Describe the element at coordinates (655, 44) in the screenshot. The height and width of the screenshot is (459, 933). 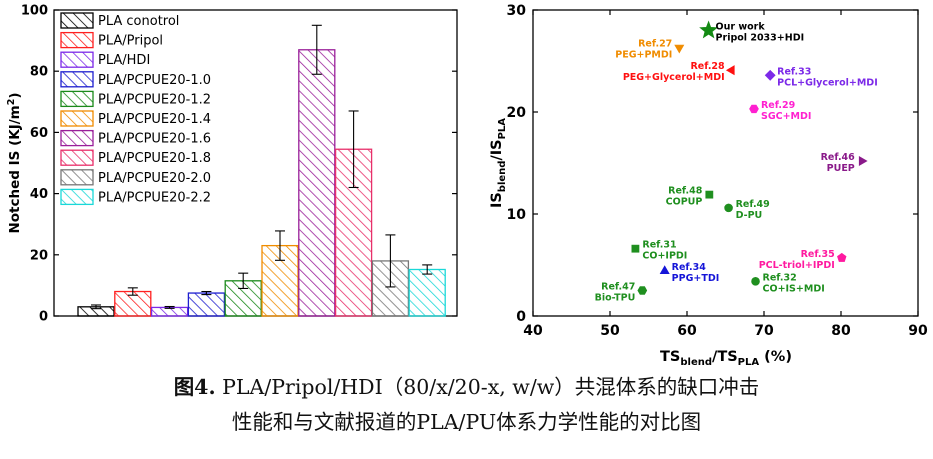
I see `point-reference-label: Ref.27` at that location.